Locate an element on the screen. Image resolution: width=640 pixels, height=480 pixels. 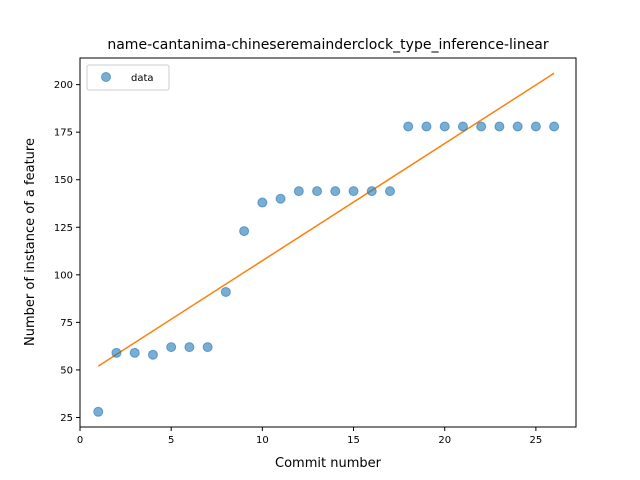
y-tick-label: 50 is located at coordinates (66, 370).